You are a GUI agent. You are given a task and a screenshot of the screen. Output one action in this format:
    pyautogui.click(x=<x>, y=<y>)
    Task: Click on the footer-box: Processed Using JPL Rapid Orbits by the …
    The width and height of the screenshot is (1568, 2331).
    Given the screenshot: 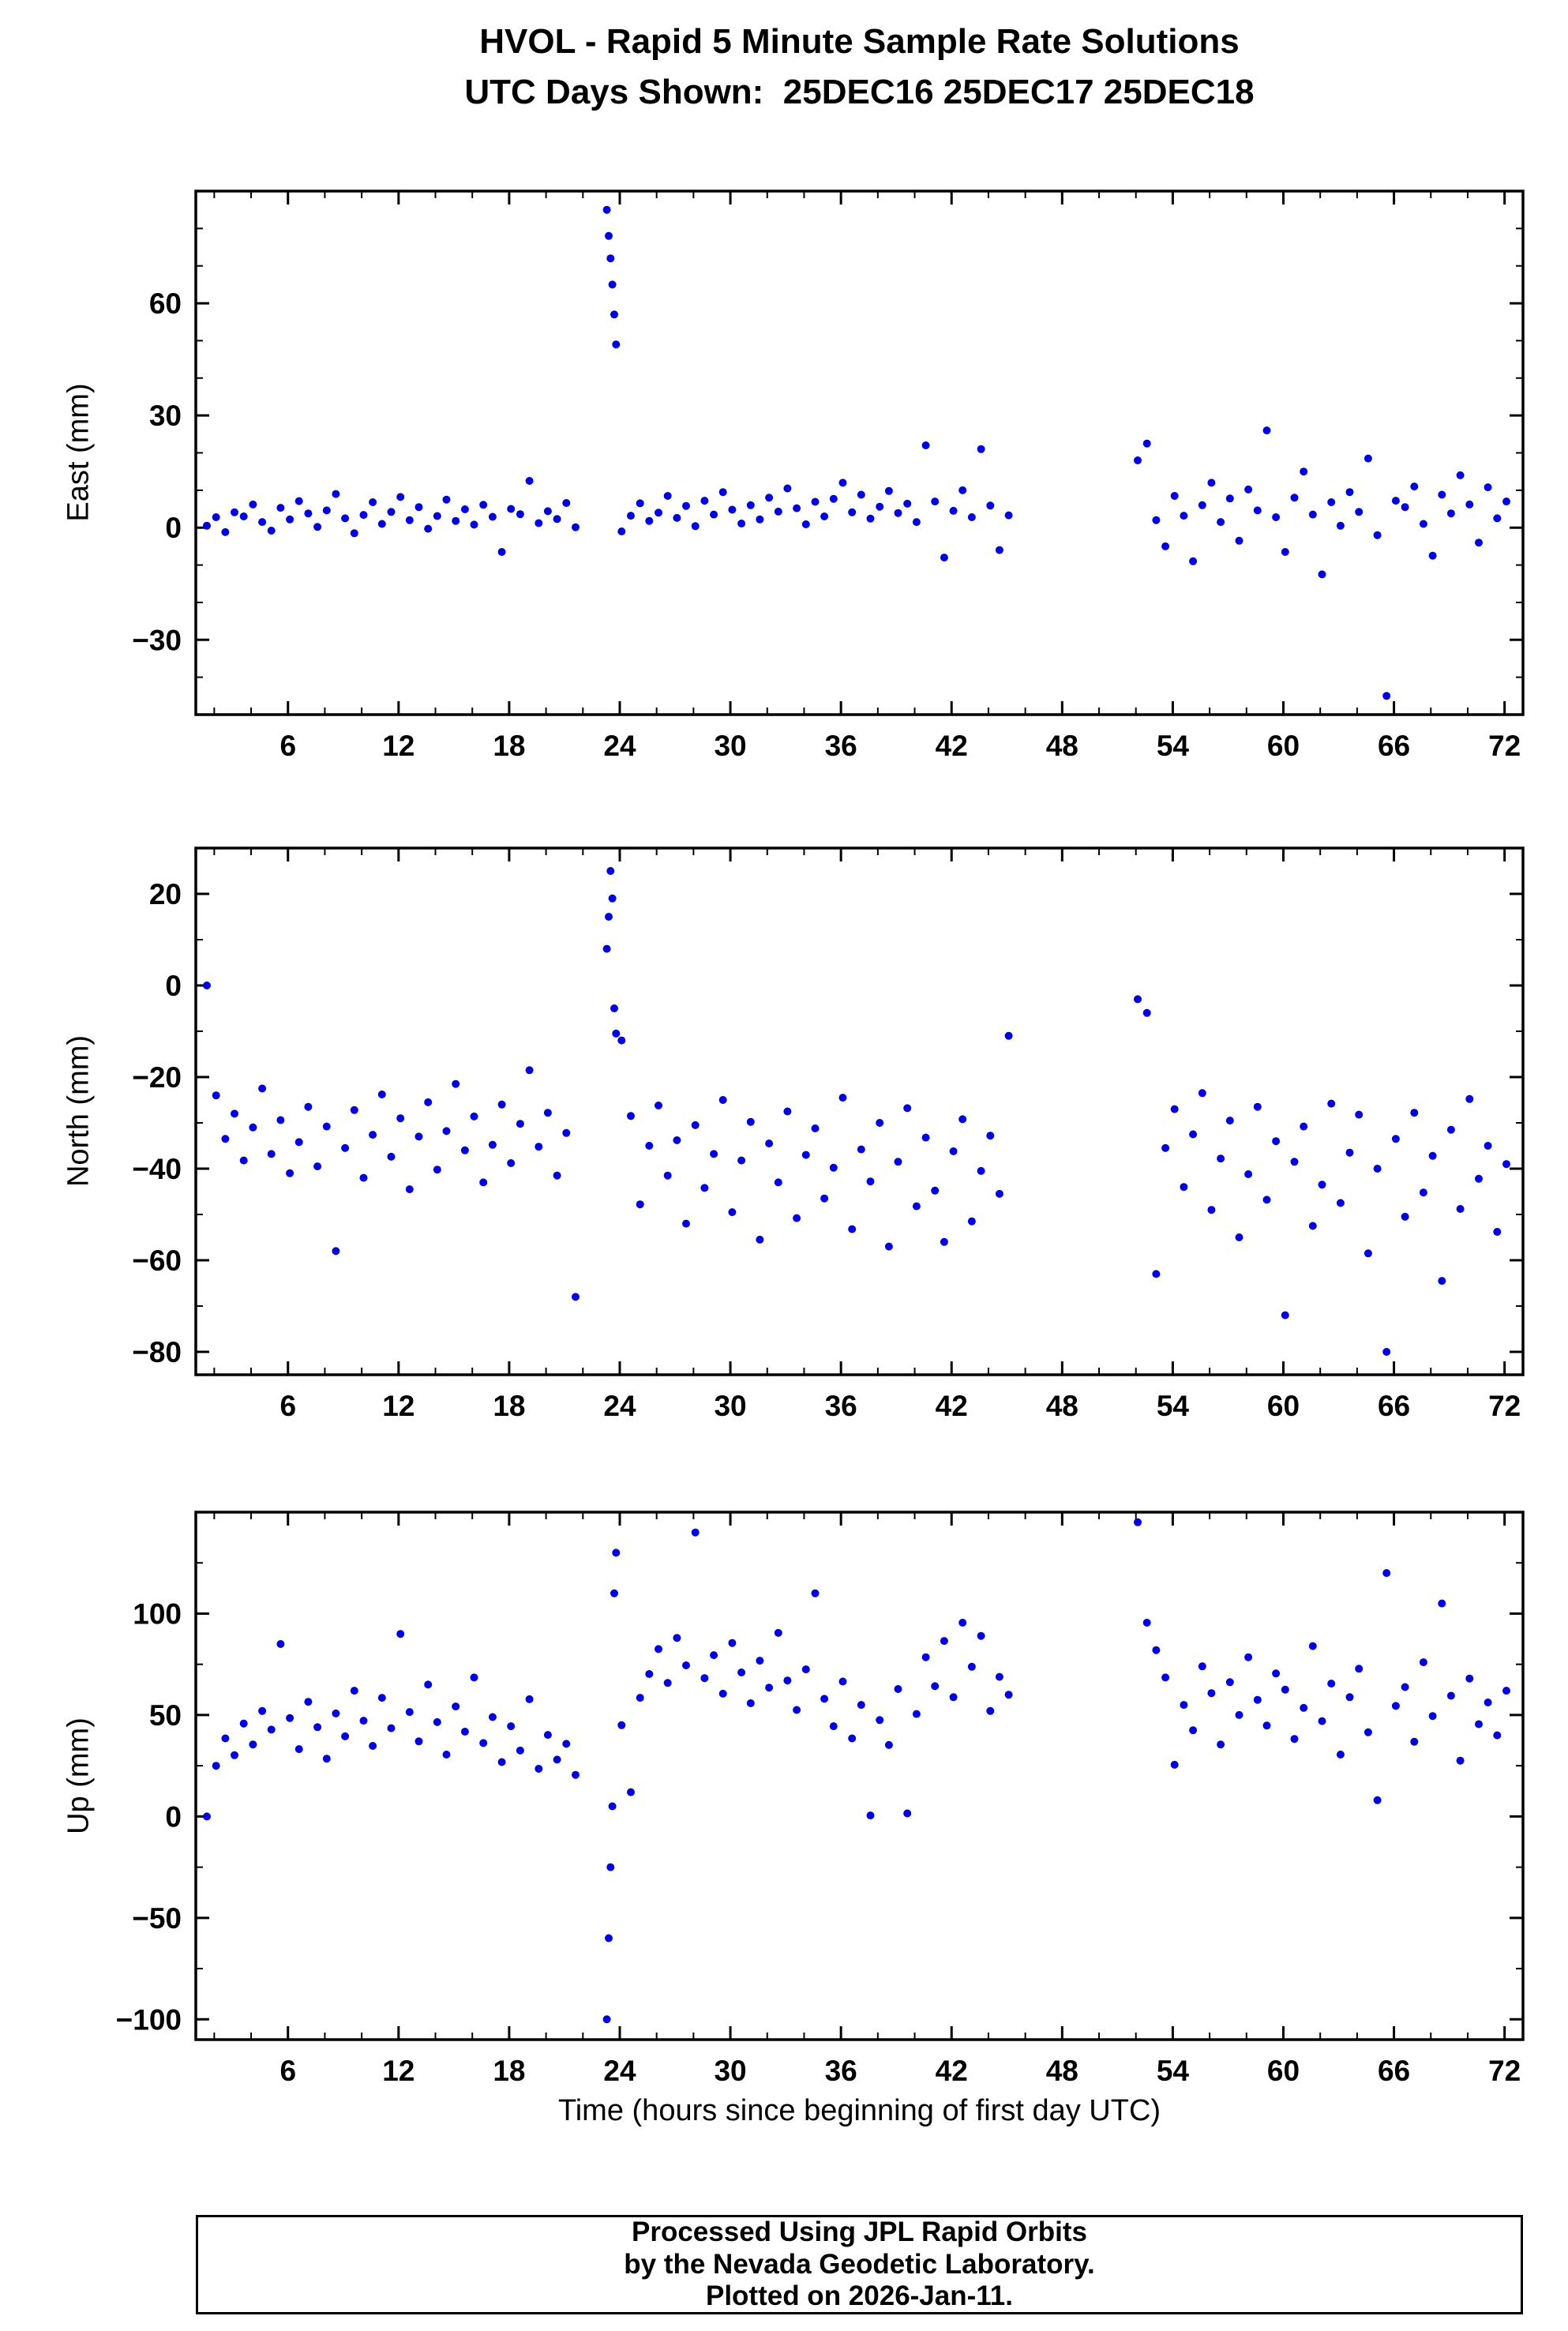 What is the action you would take?
    pyautogui.click(x=859, y=2264)
    